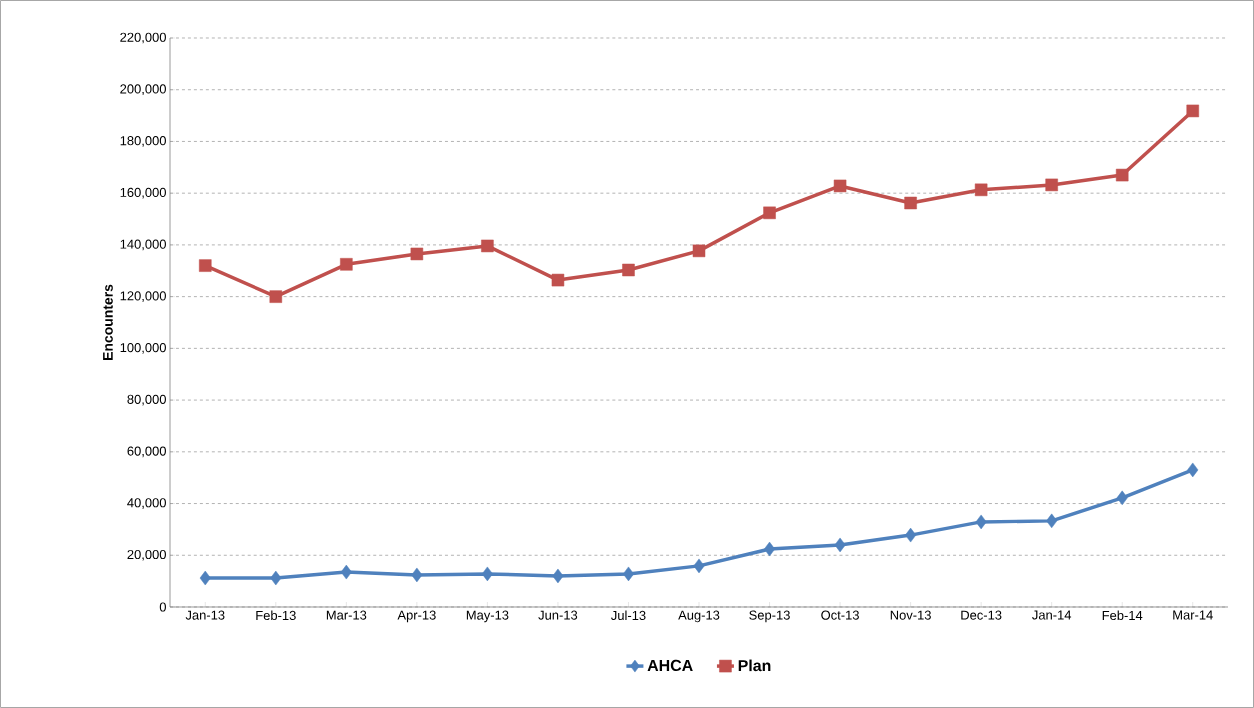 The width and height of the screenshot is (1254, 708). I want to click on y-tick-label: 180,000, so click(143, 141).